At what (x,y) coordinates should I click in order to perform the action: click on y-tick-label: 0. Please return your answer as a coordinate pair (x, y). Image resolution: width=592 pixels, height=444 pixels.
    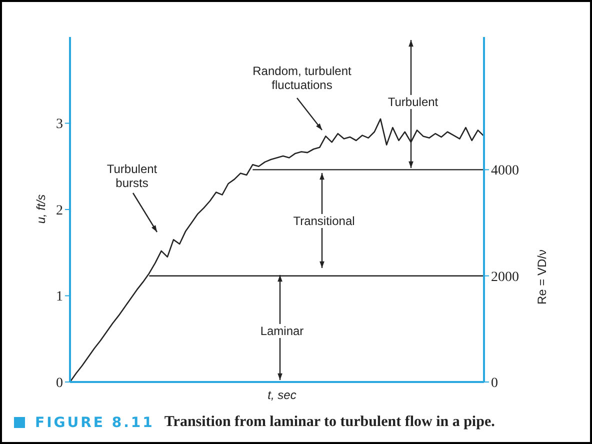
    Looking at the image, I should click on (59, 383).